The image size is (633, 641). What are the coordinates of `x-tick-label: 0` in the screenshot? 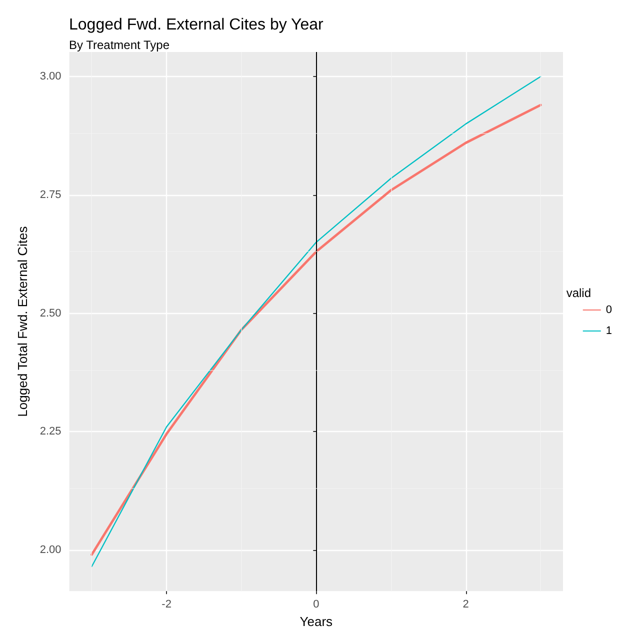 It's located at (316, 604).